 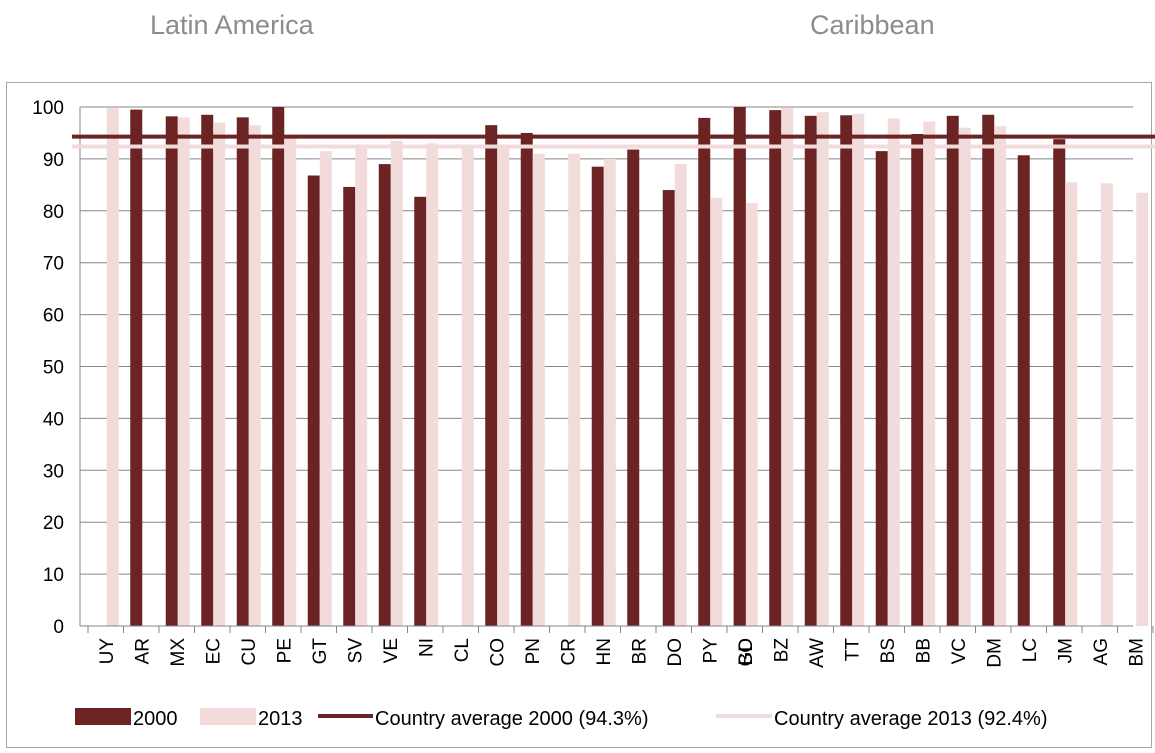 What do you see at coordinates (313, 400) in the screenshot?
I see `bar-2000-GT` at bounding box center [313, 400].